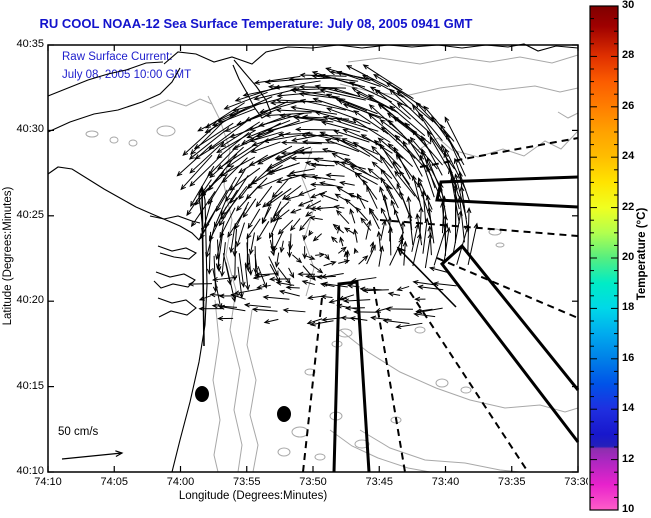 The height and width of the screenshot is (518, 651). I want to click on colorbar-tick-label: 14, so click(628, 408).